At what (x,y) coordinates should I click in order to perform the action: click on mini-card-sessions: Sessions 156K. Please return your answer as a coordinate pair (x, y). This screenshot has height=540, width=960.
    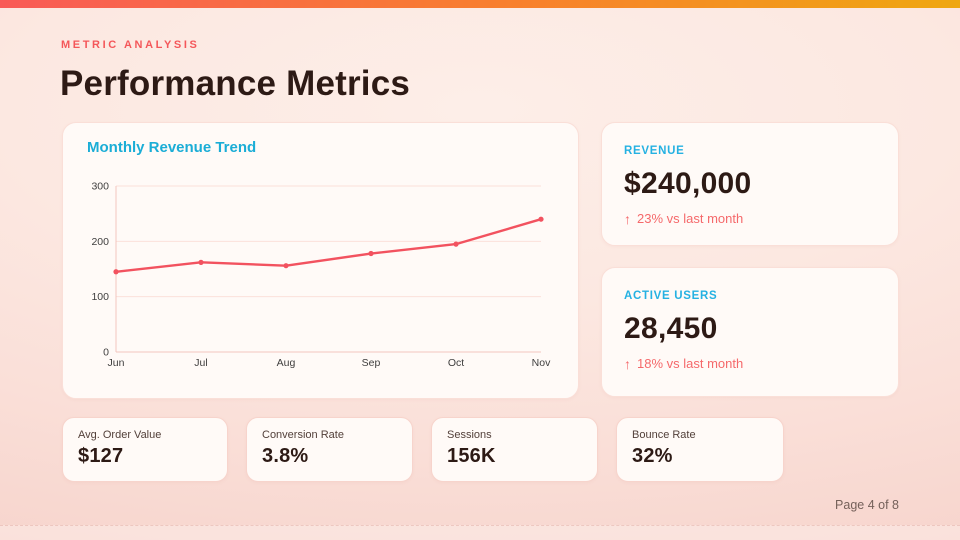
    Looking at the image, I should click on (514, 449).